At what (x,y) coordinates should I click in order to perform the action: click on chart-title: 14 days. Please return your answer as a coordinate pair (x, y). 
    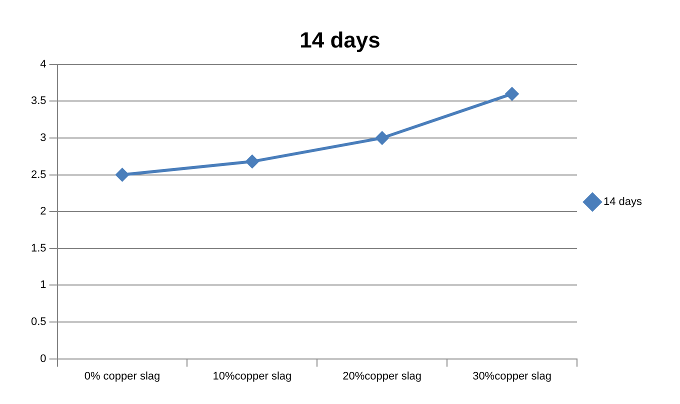
    Looking at the image, I should click on (340, 39).